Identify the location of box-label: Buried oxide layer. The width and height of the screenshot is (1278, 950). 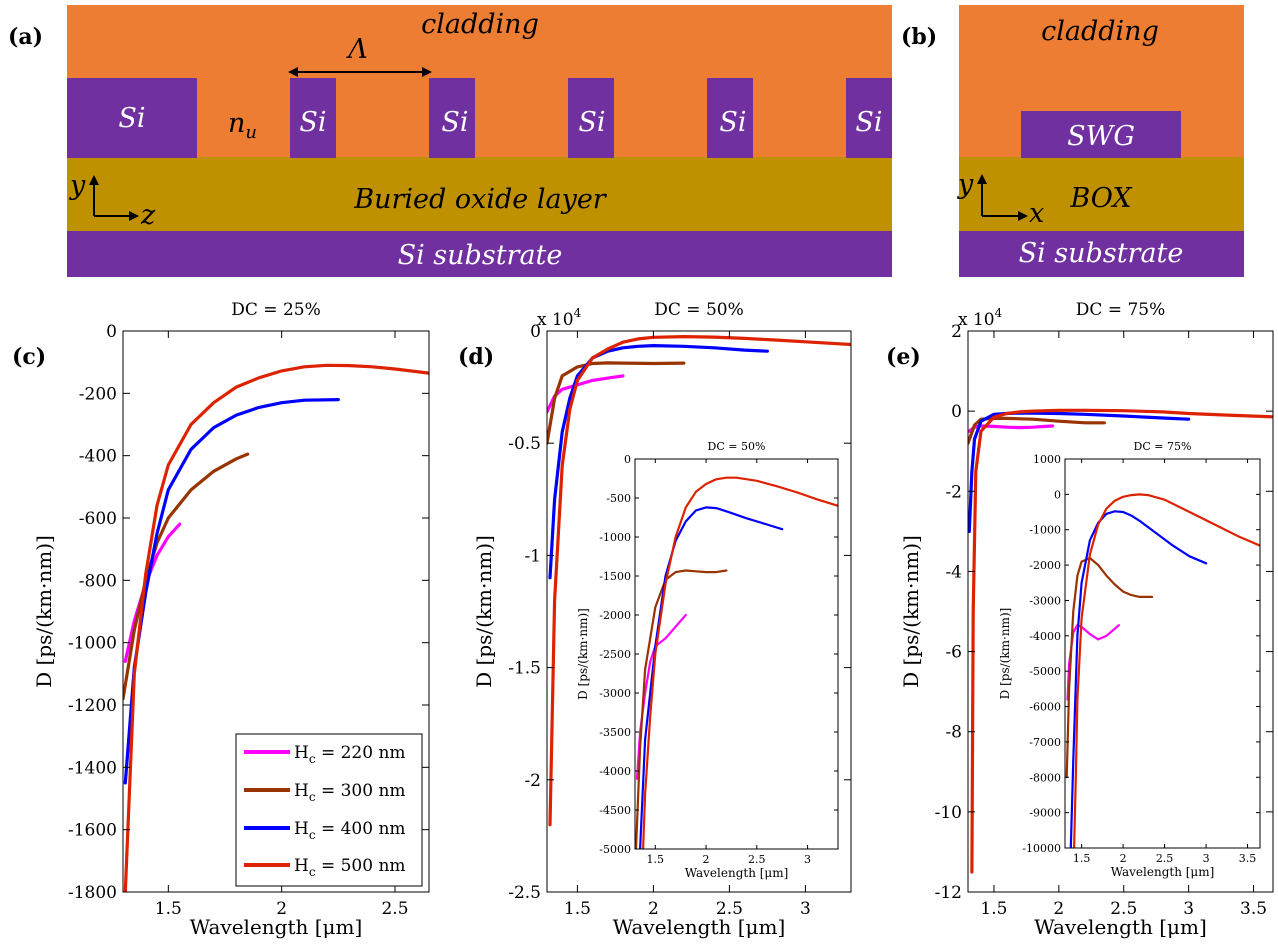
(480, 199).